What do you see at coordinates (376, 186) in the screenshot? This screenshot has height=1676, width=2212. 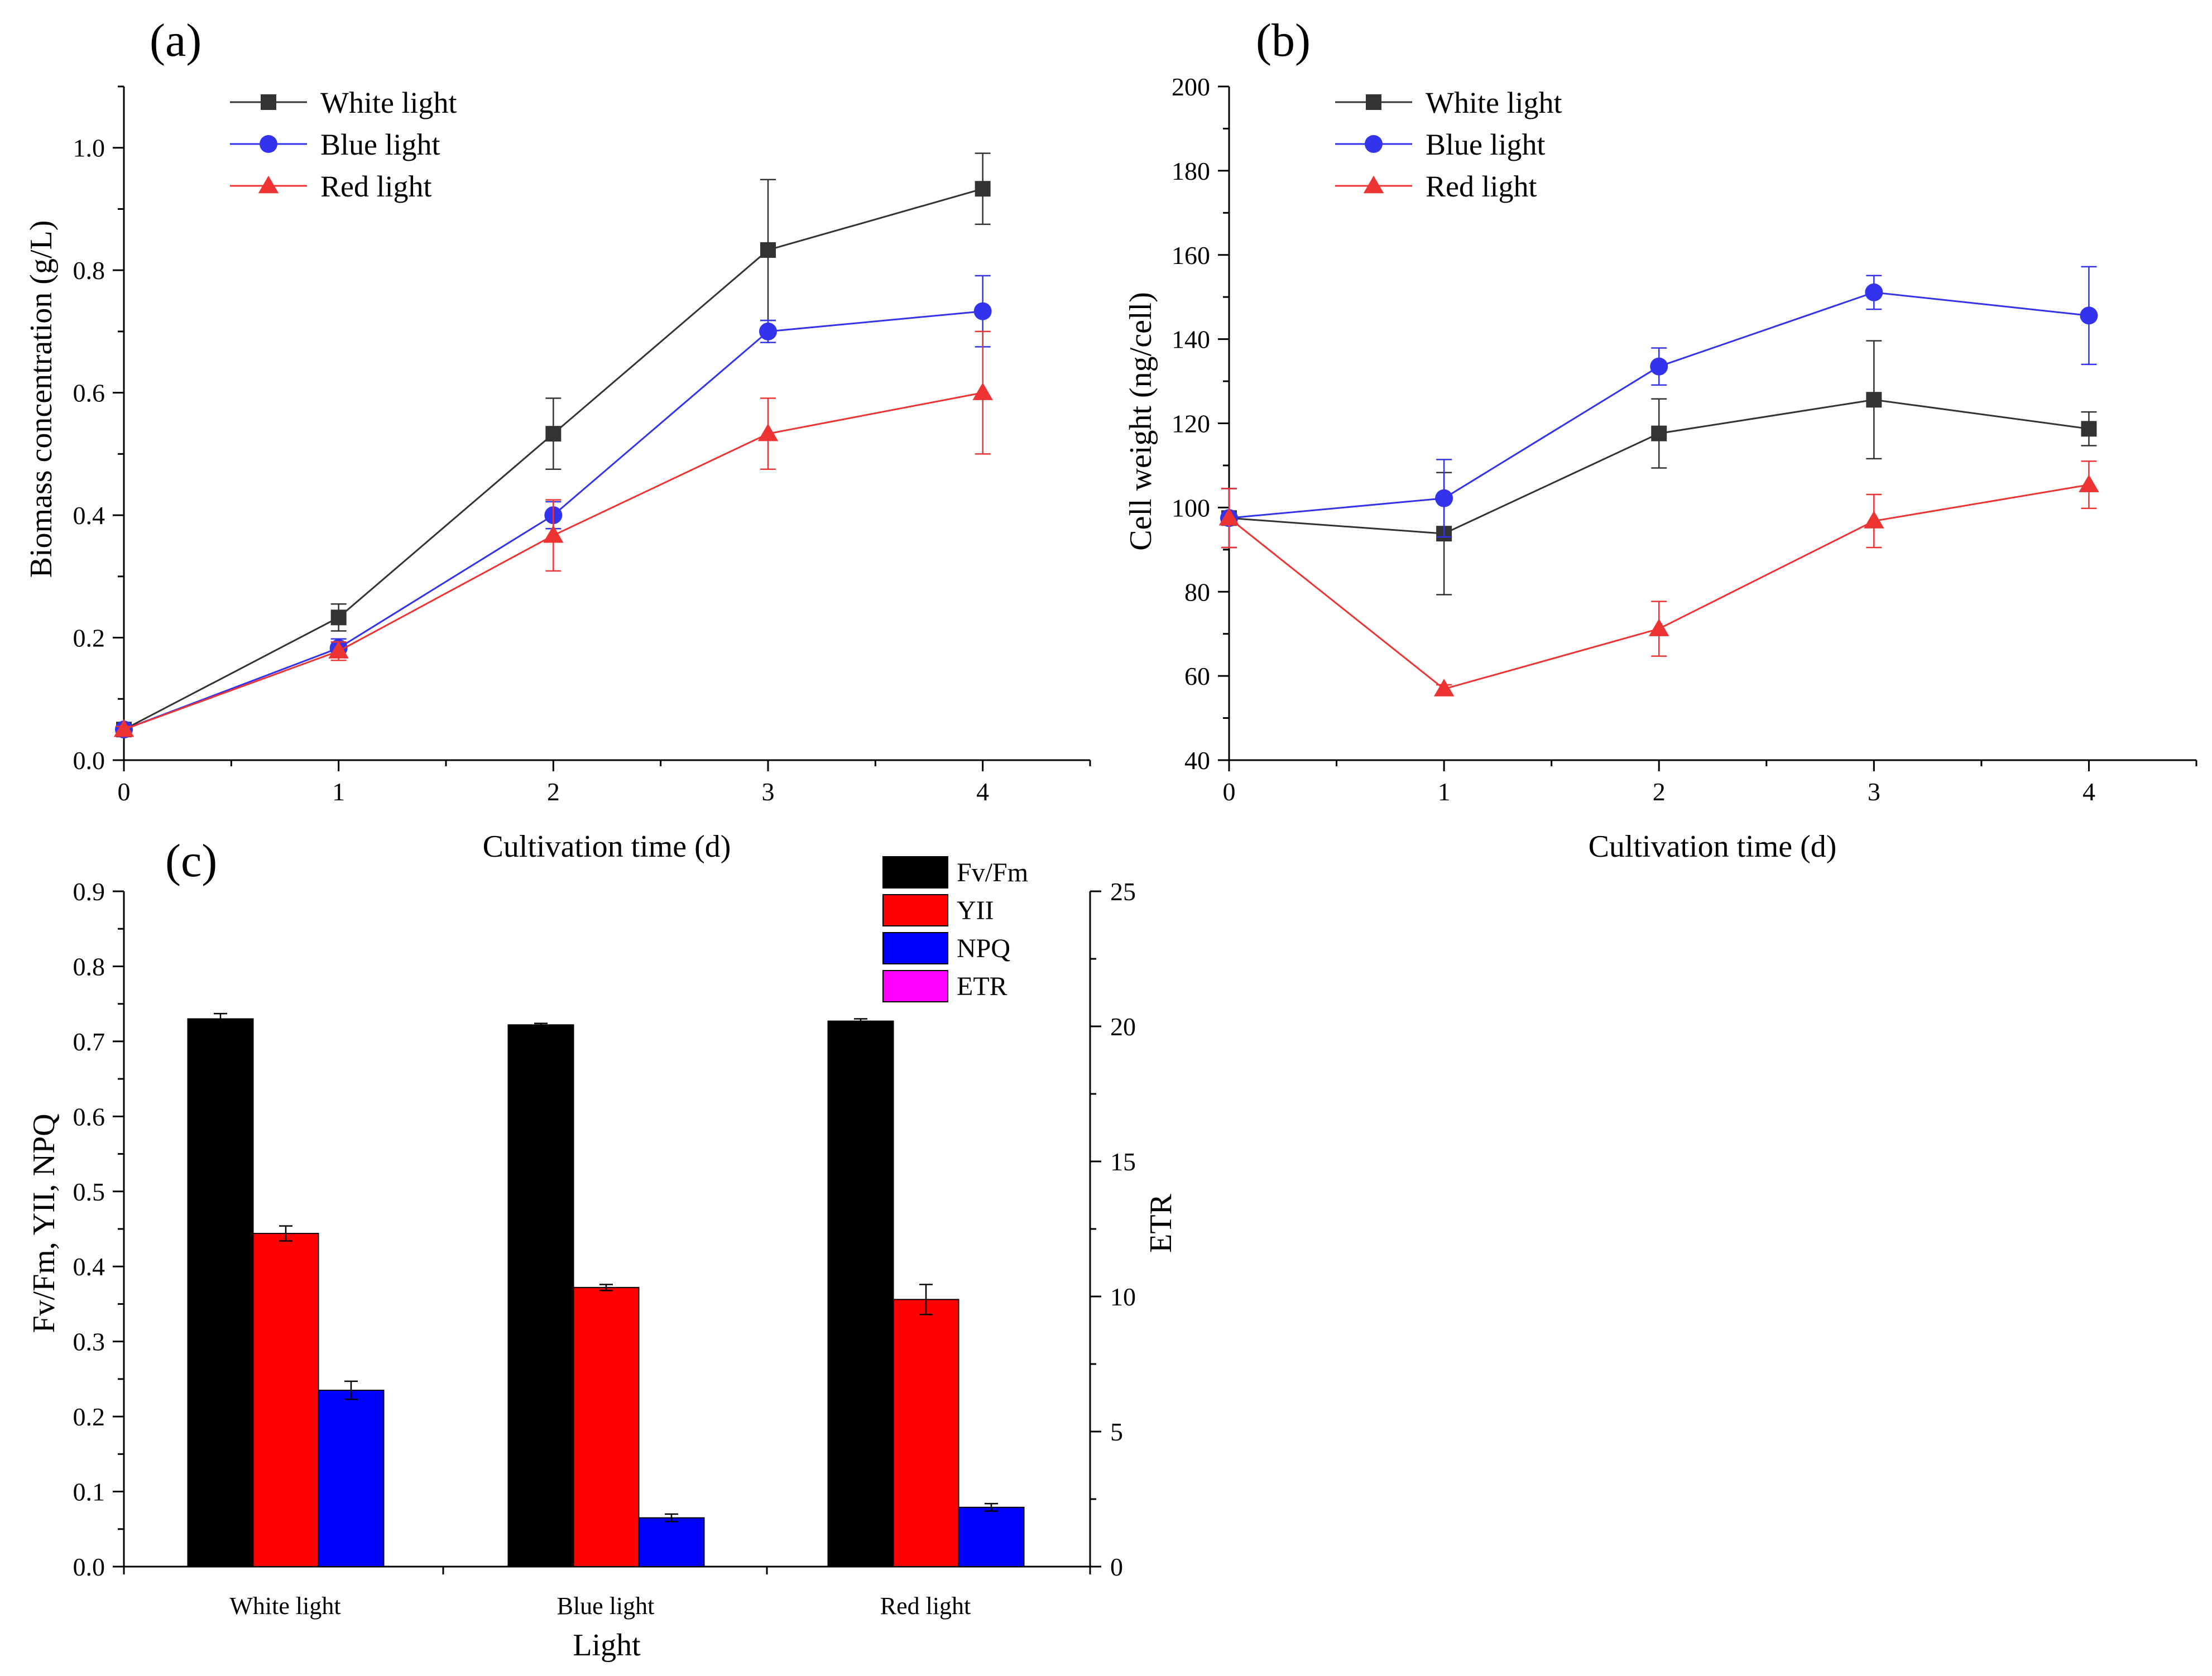 I see `legend-label-a: Red light` at bounding box center [376, 186].